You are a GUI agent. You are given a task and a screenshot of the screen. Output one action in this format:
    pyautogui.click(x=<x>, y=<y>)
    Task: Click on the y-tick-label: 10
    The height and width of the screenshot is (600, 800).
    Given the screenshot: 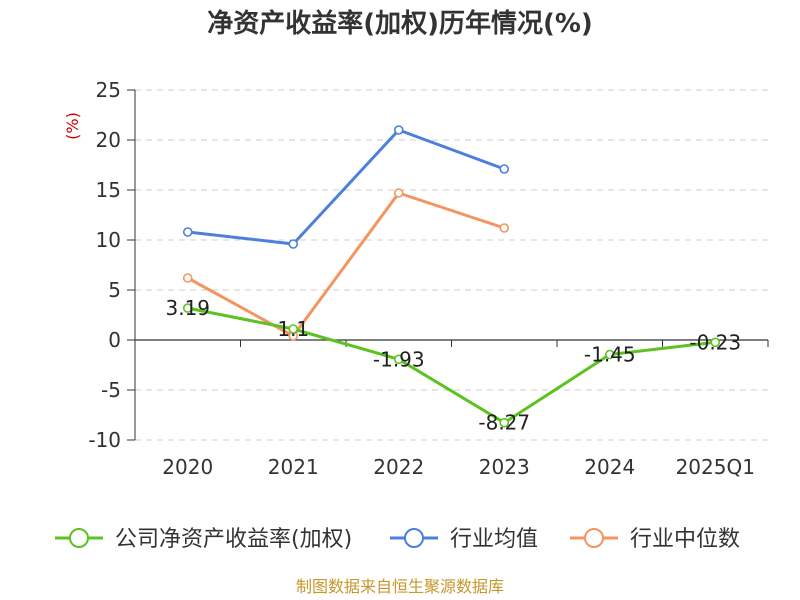 What is the action you would take?
    pyautogui.click(x=108, y=240)
    